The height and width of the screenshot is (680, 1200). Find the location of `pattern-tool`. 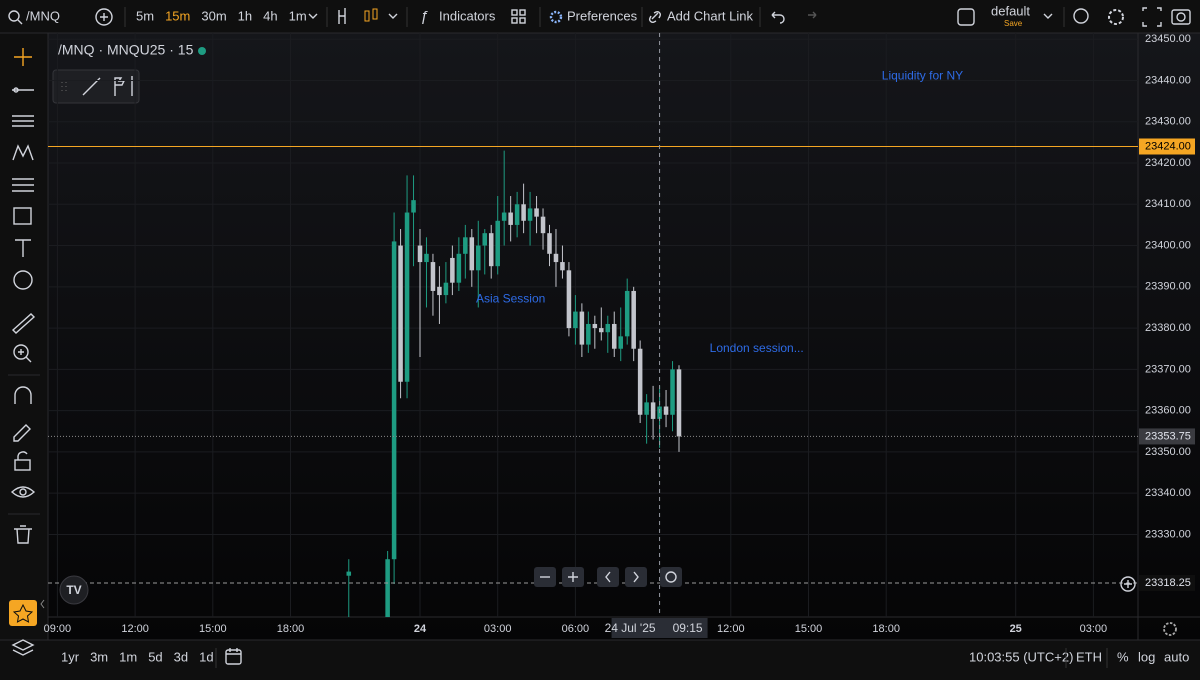

pattern-tool is located at coordinates (23, 152).